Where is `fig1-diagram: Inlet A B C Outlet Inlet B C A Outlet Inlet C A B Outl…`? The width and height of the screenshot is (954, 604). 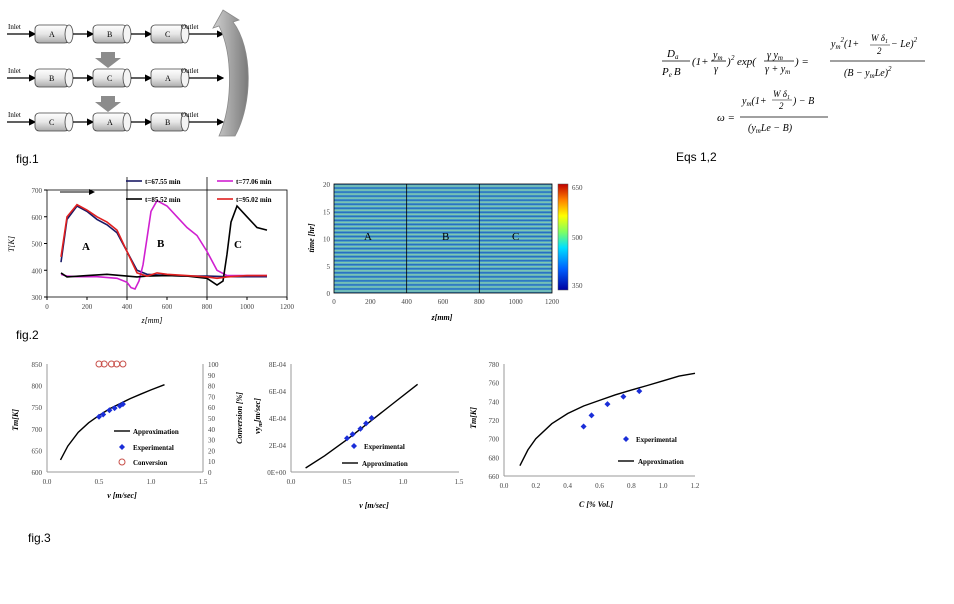 fig1-diagram: Inlet A B C Outlet Inlet B C A Outlet Inlet C A B Outl… is located at coordinates (135, 75).